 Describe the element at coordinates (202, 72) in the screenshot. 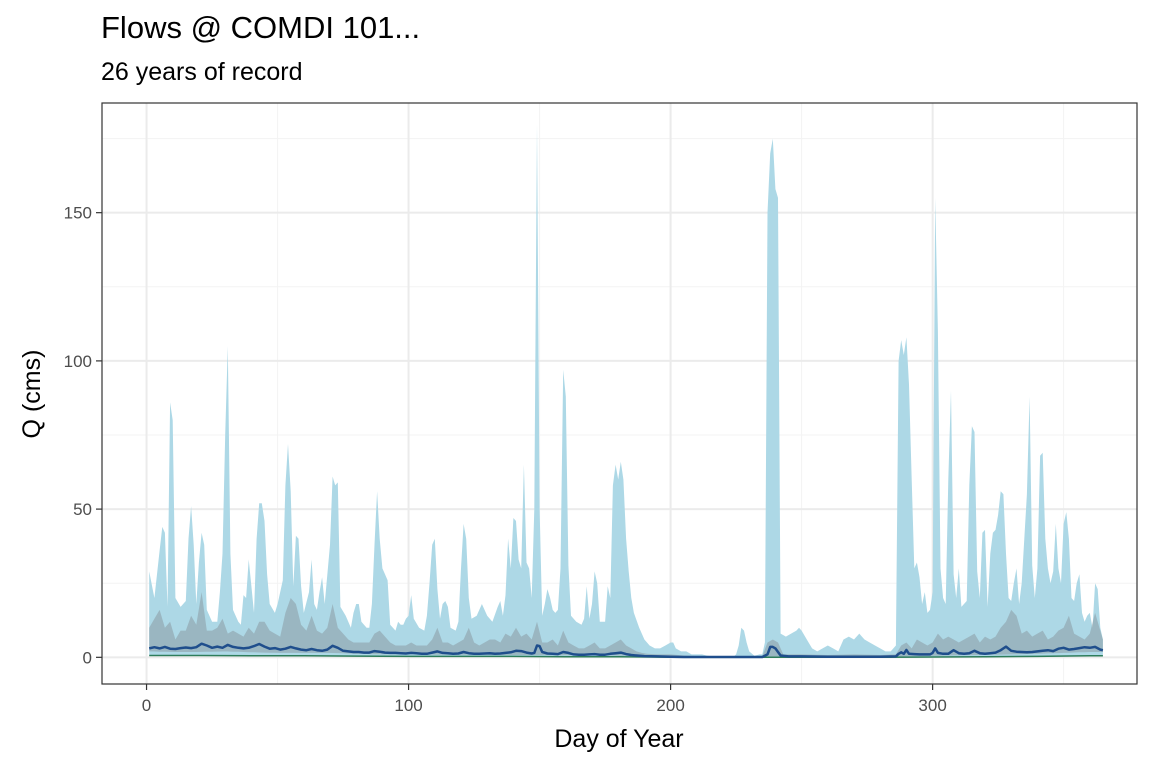

I see `chart-subtitle: 26 years of record` at that location.